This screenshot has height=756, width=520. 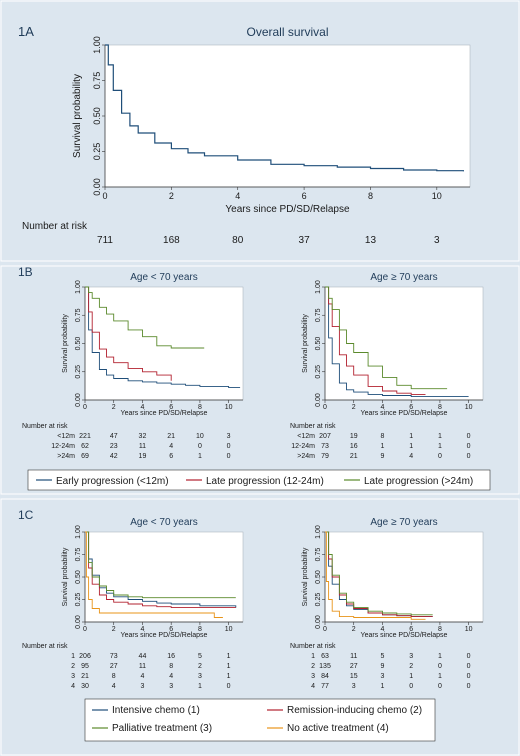 I want to click on risk-value: 44, so click(x=143, y=656).